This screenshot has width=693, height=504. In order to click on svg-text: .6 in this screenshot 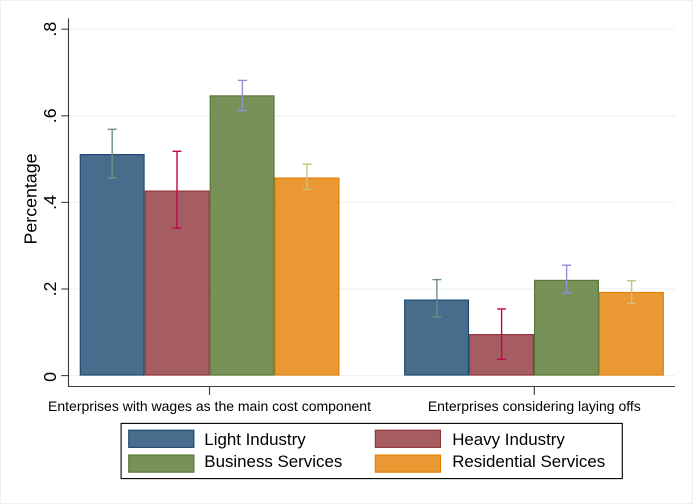, I will do `click(50, 115)`.